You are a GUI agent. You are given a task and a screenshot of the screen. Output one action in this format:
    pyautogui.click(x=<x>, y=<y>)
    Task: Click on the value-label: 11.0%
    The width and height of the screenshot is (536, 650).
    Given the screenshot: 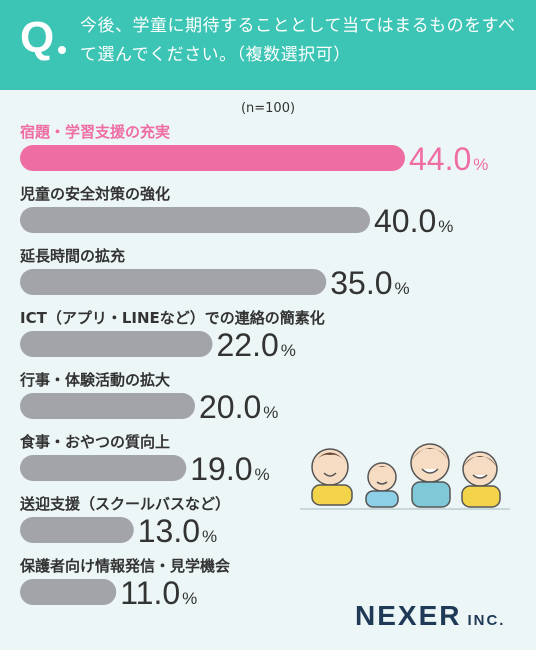 What is the action you would take?
    pyautogui.click(x=158, y=593)
    